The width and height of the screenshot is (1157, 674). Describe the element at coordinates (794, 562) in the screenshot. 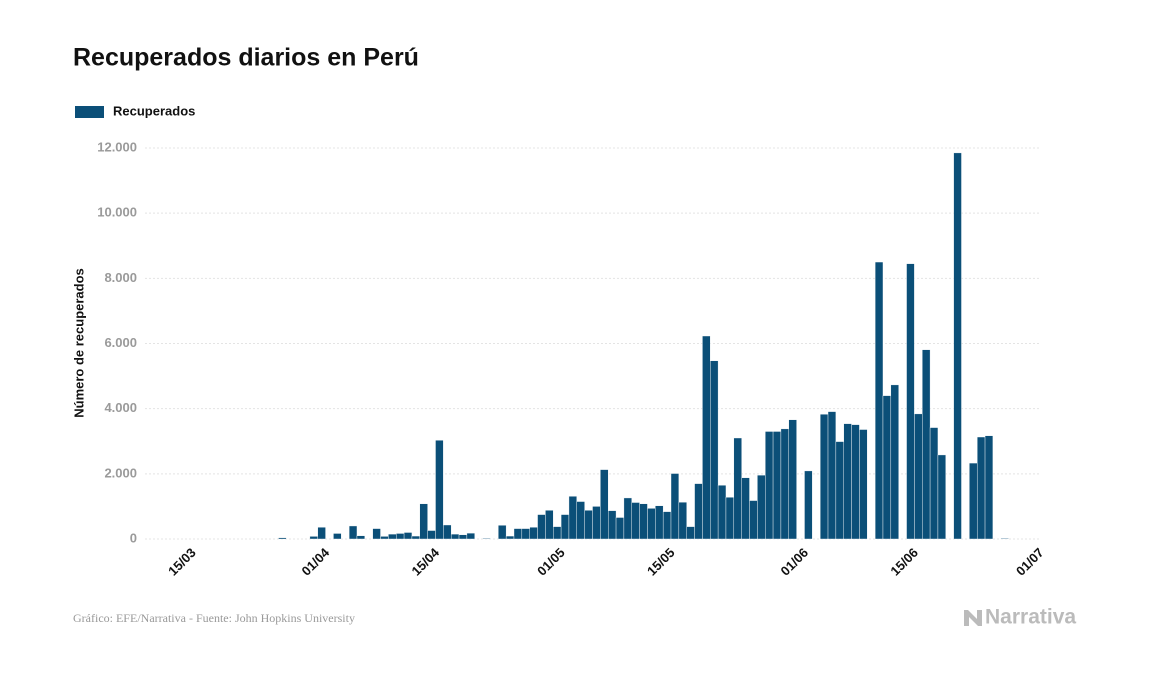

I see `x-tick-label: 01/06` at that location.